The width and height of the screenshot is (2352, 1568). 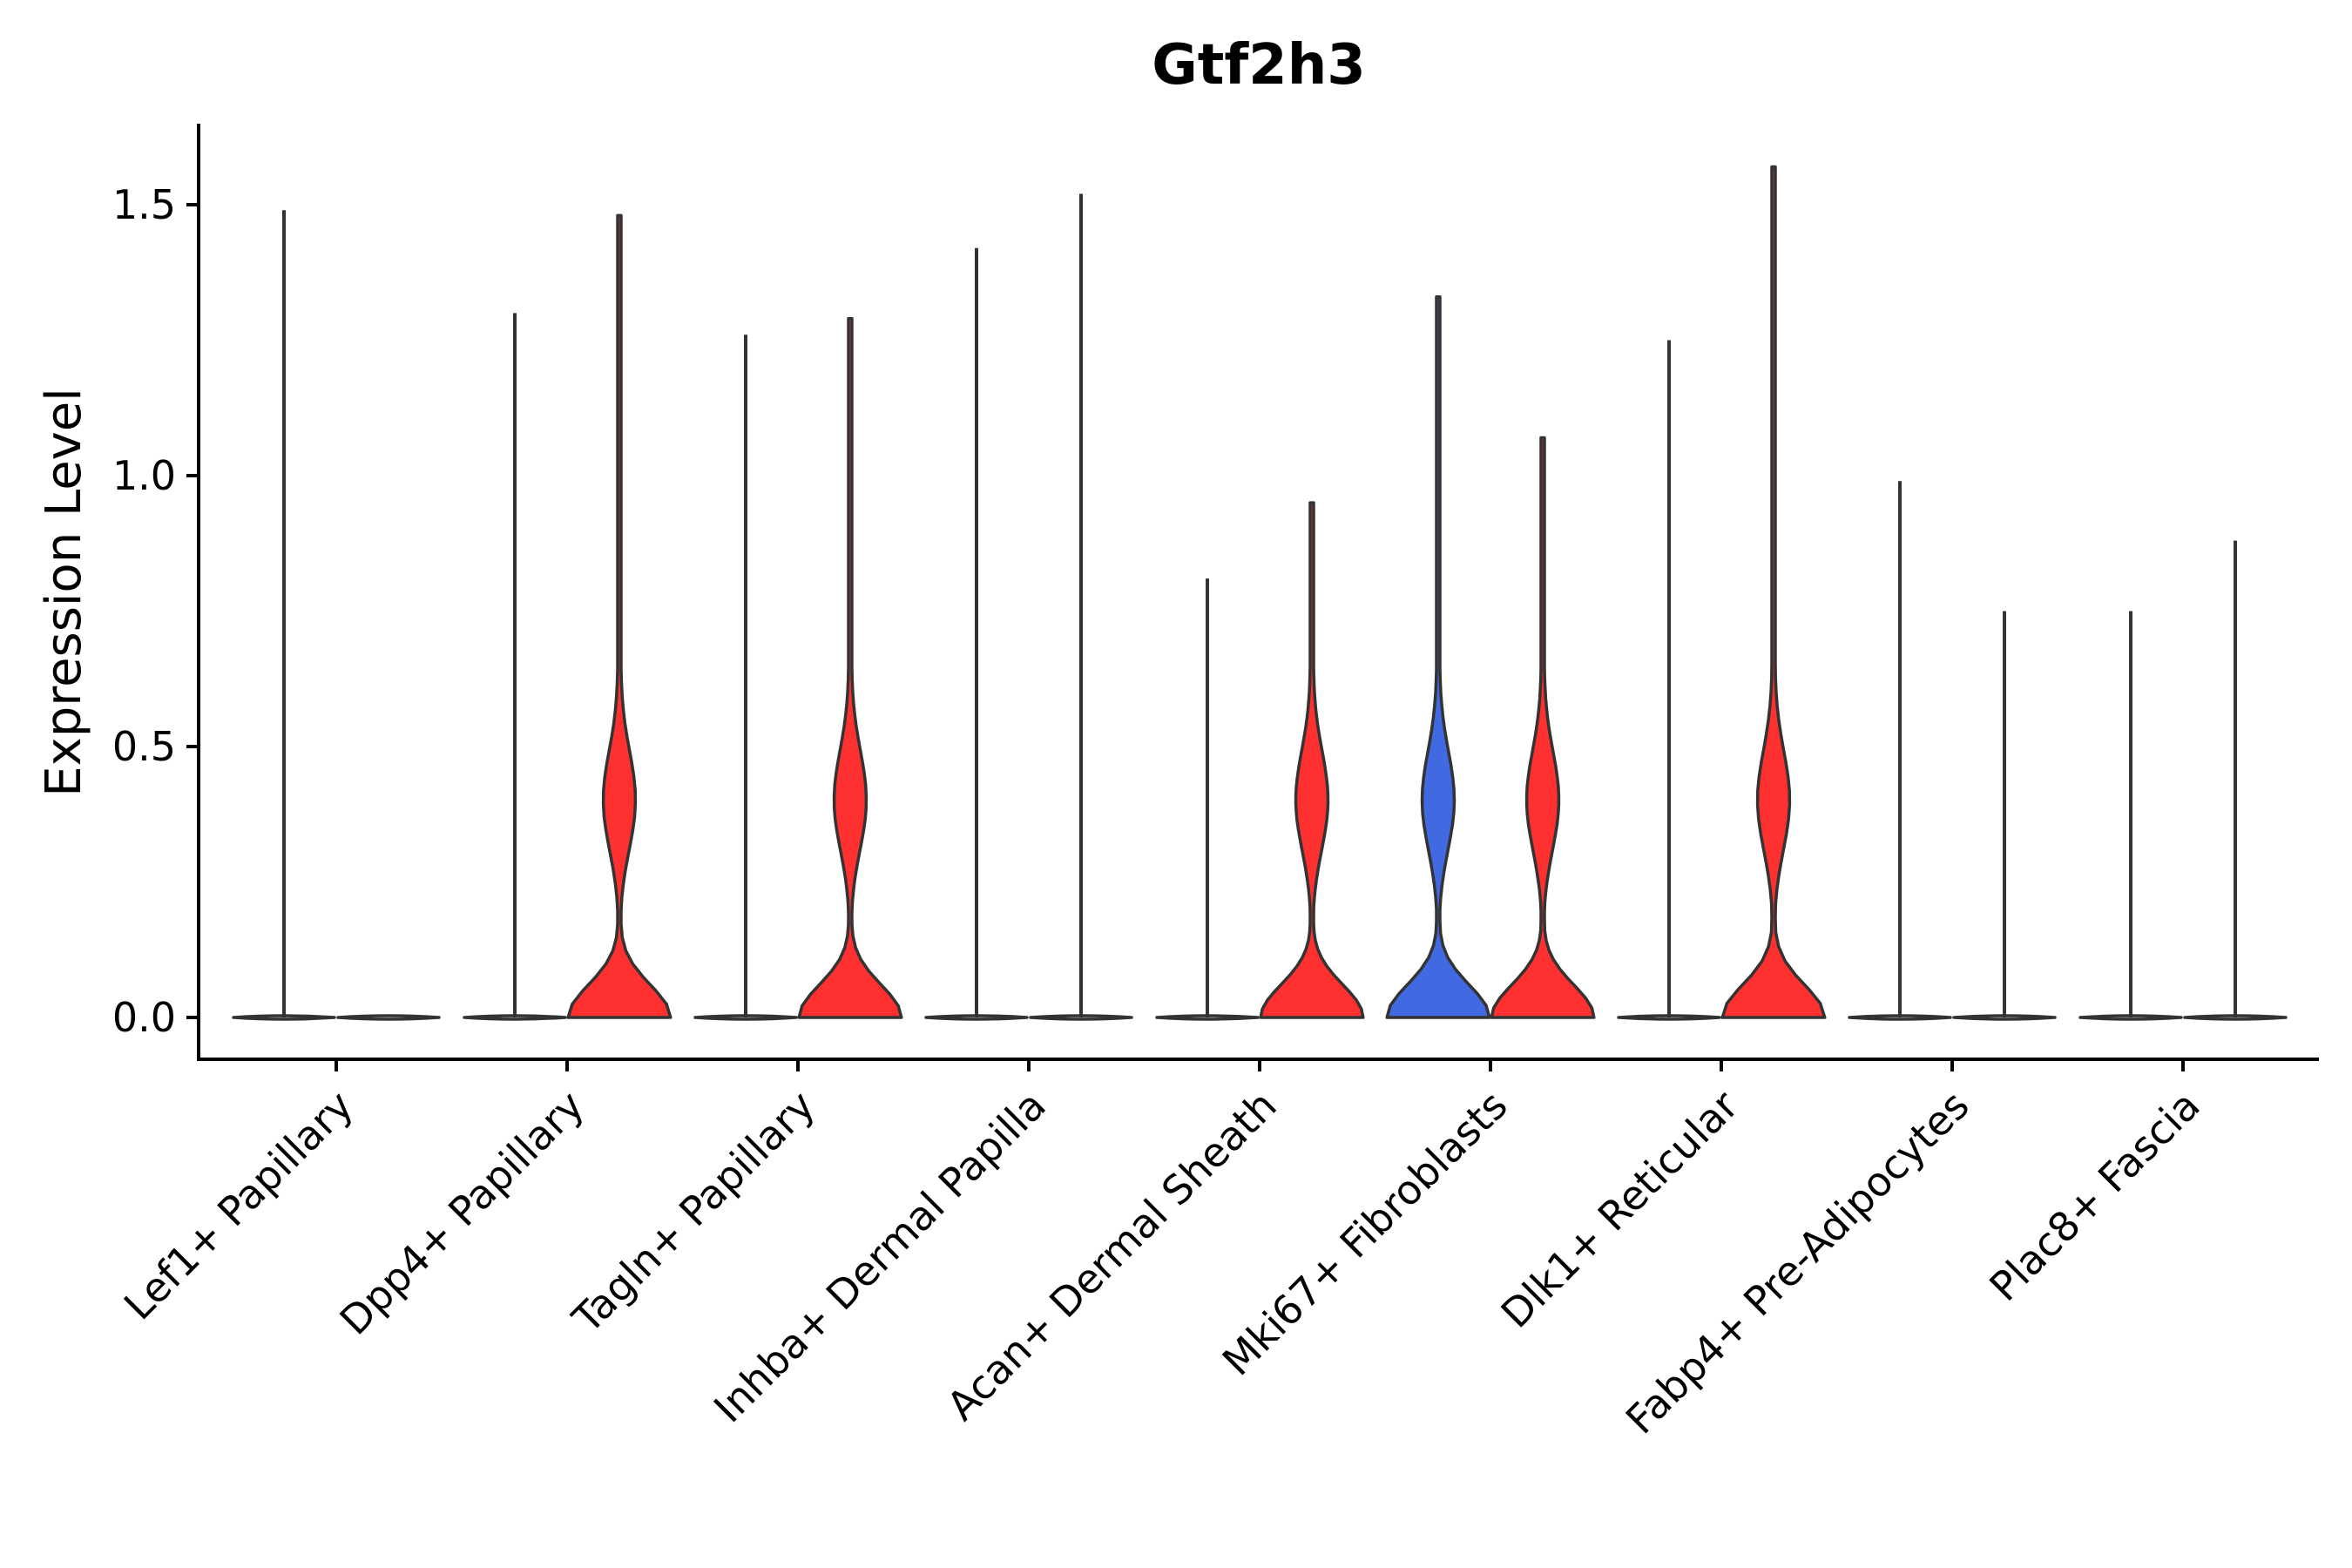 I want to click on y-tick-label: 0.5, so click(x=144, y=746).